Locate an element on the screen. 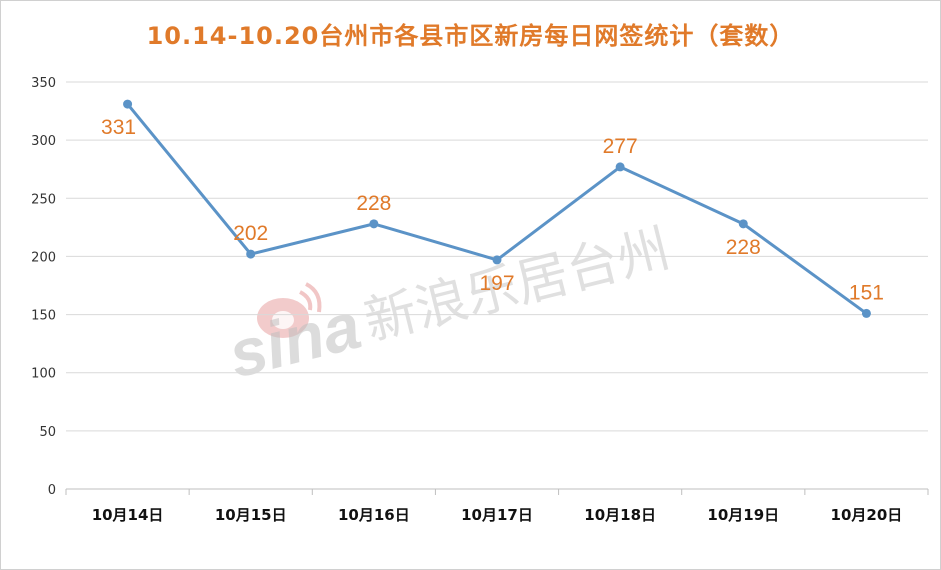  x-tick-label: 10月16日 is located at coordinates (374, 515).